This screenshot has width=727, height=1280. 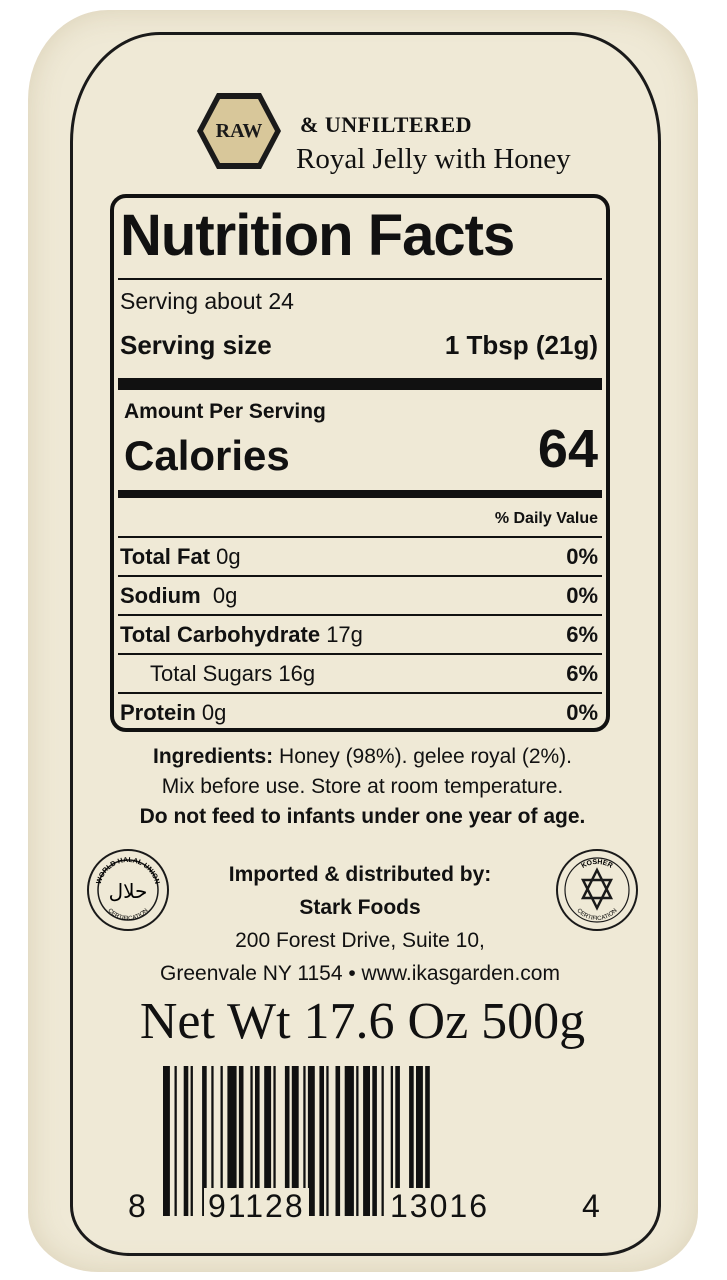 I want to click on barcode-left-group: 91128, so click(x=256, y=1206).